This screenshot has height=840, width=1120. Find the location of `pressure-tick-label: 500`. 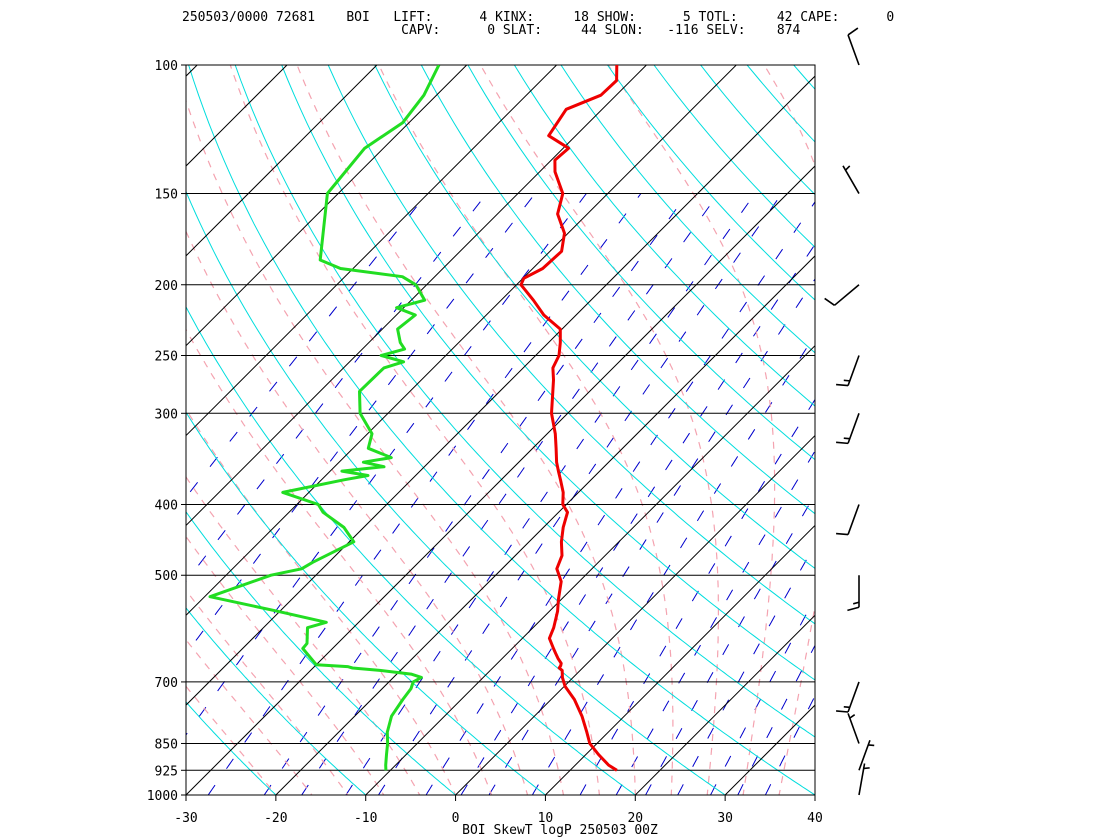

pressure-tick-label: 500 is located at coordinates (166, 576).